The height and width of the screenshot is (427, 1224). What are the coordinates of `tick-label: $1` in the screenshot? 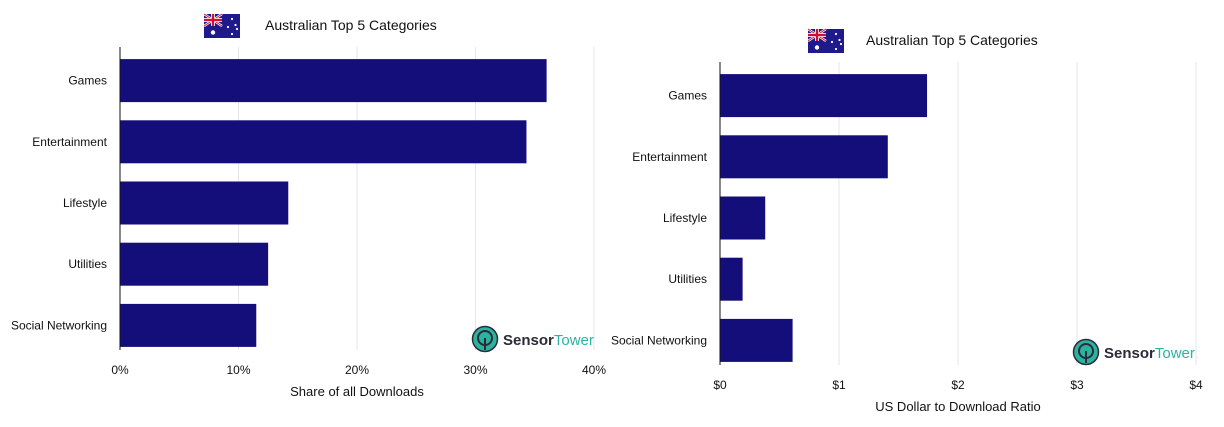 It's located at (839, 385).